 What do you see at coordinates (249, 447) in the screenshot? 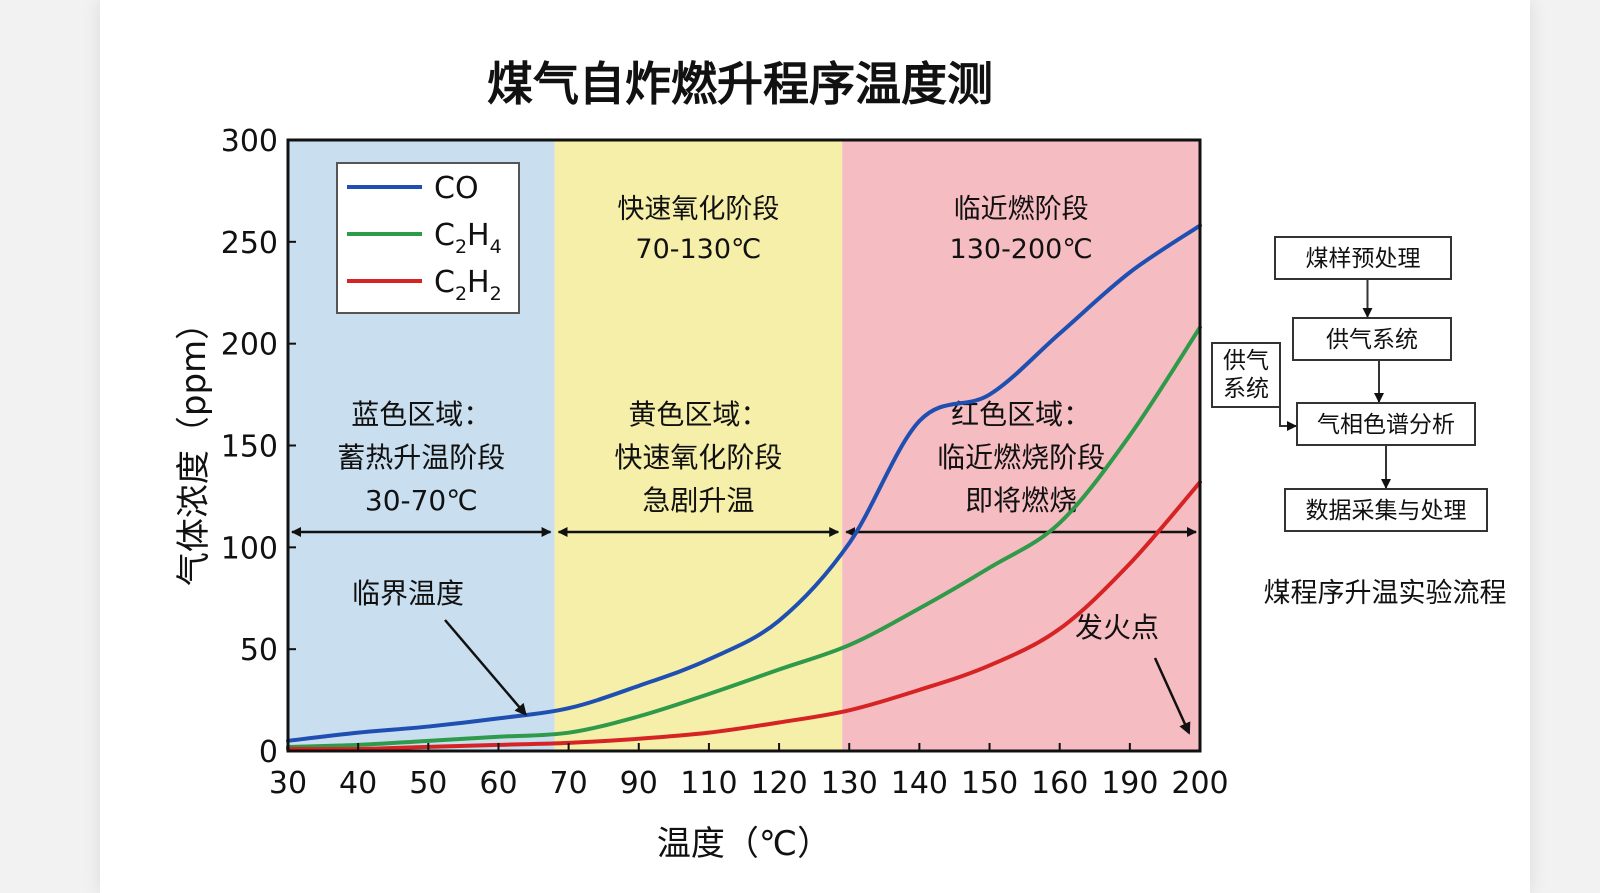
I see `y-tick-label-150: 150` at bounding box center [249, 447].